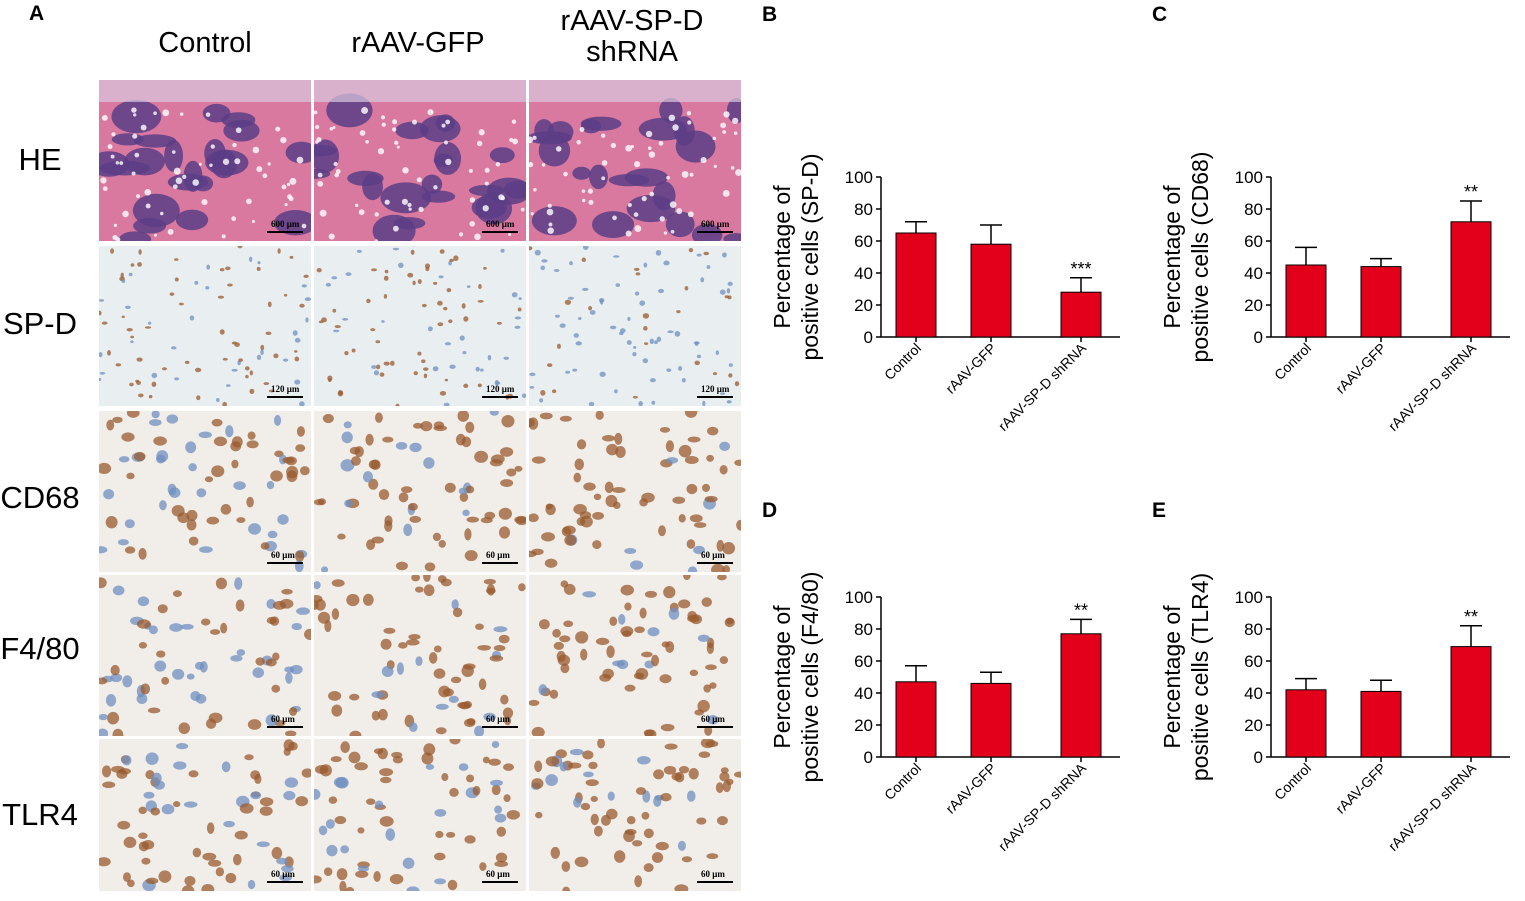 The height and width of the screenshot is (901, 1525). What do you see at coordinates (40, 323) in the screenshot?
I see `row-label-SP-D: SP-D` at bounding box center [40, 323].